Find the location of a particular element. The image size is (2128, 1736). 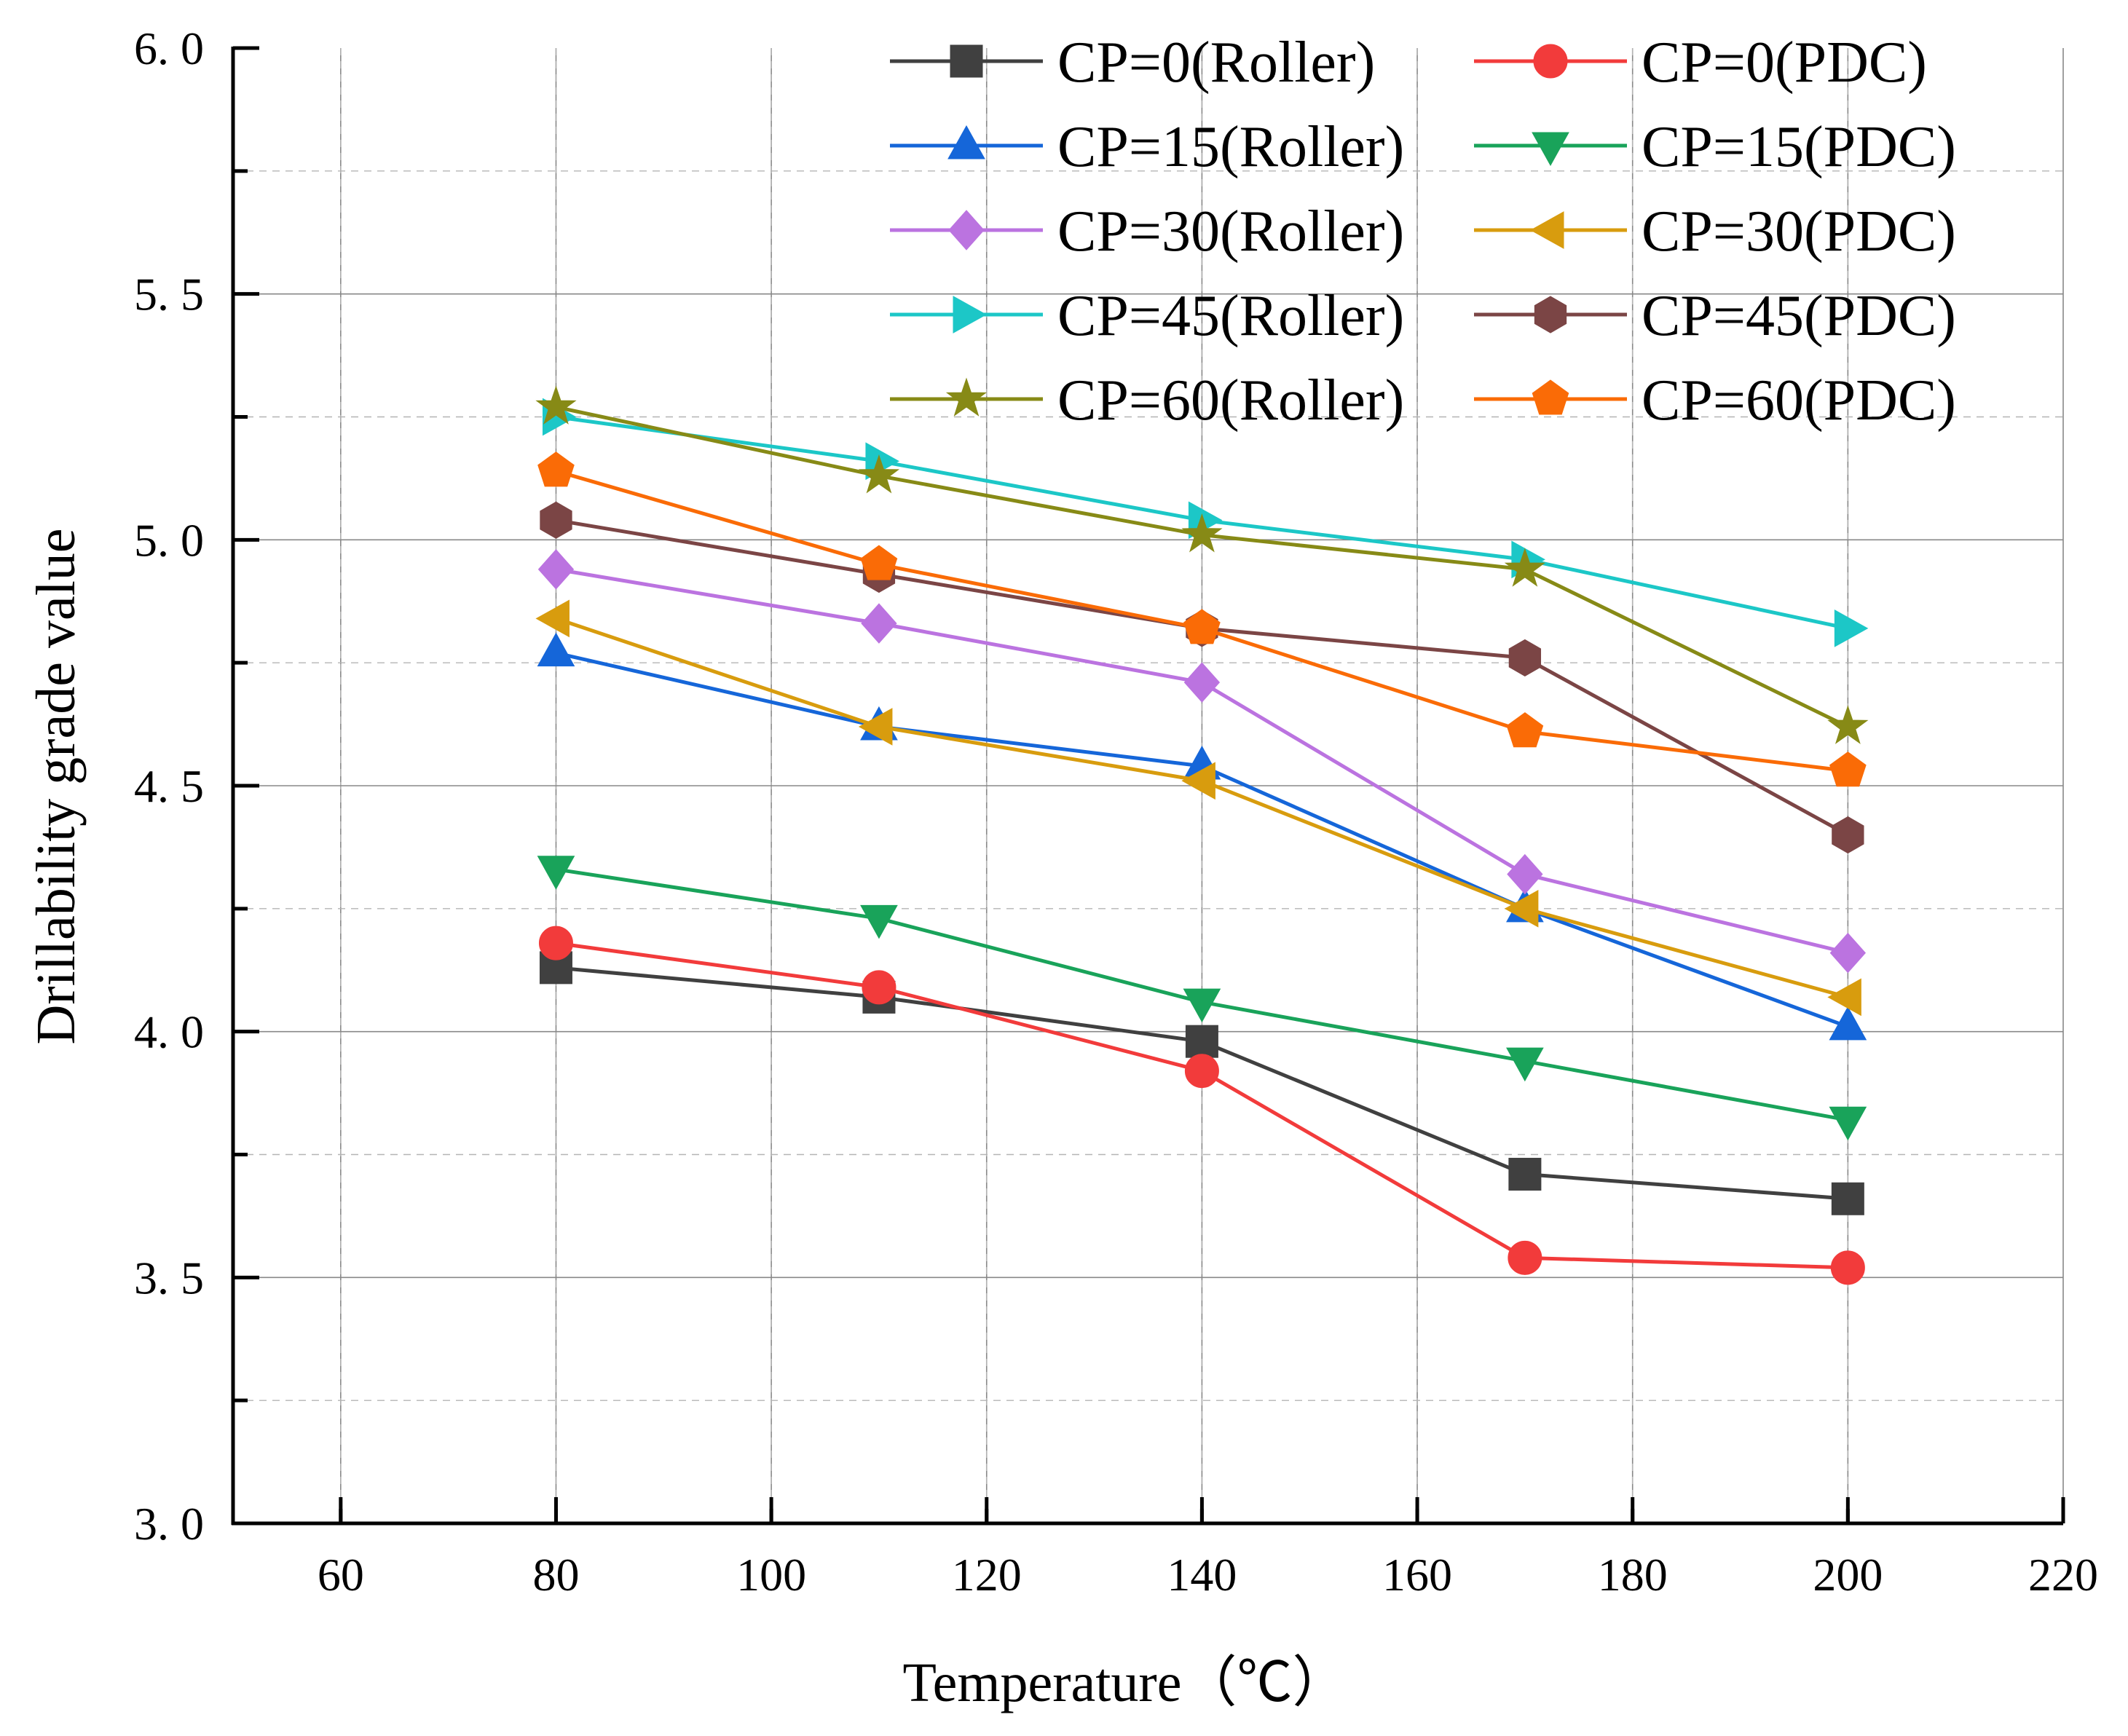

legend-item: CP=0(PDC) is located at coordinates (1700, 63).